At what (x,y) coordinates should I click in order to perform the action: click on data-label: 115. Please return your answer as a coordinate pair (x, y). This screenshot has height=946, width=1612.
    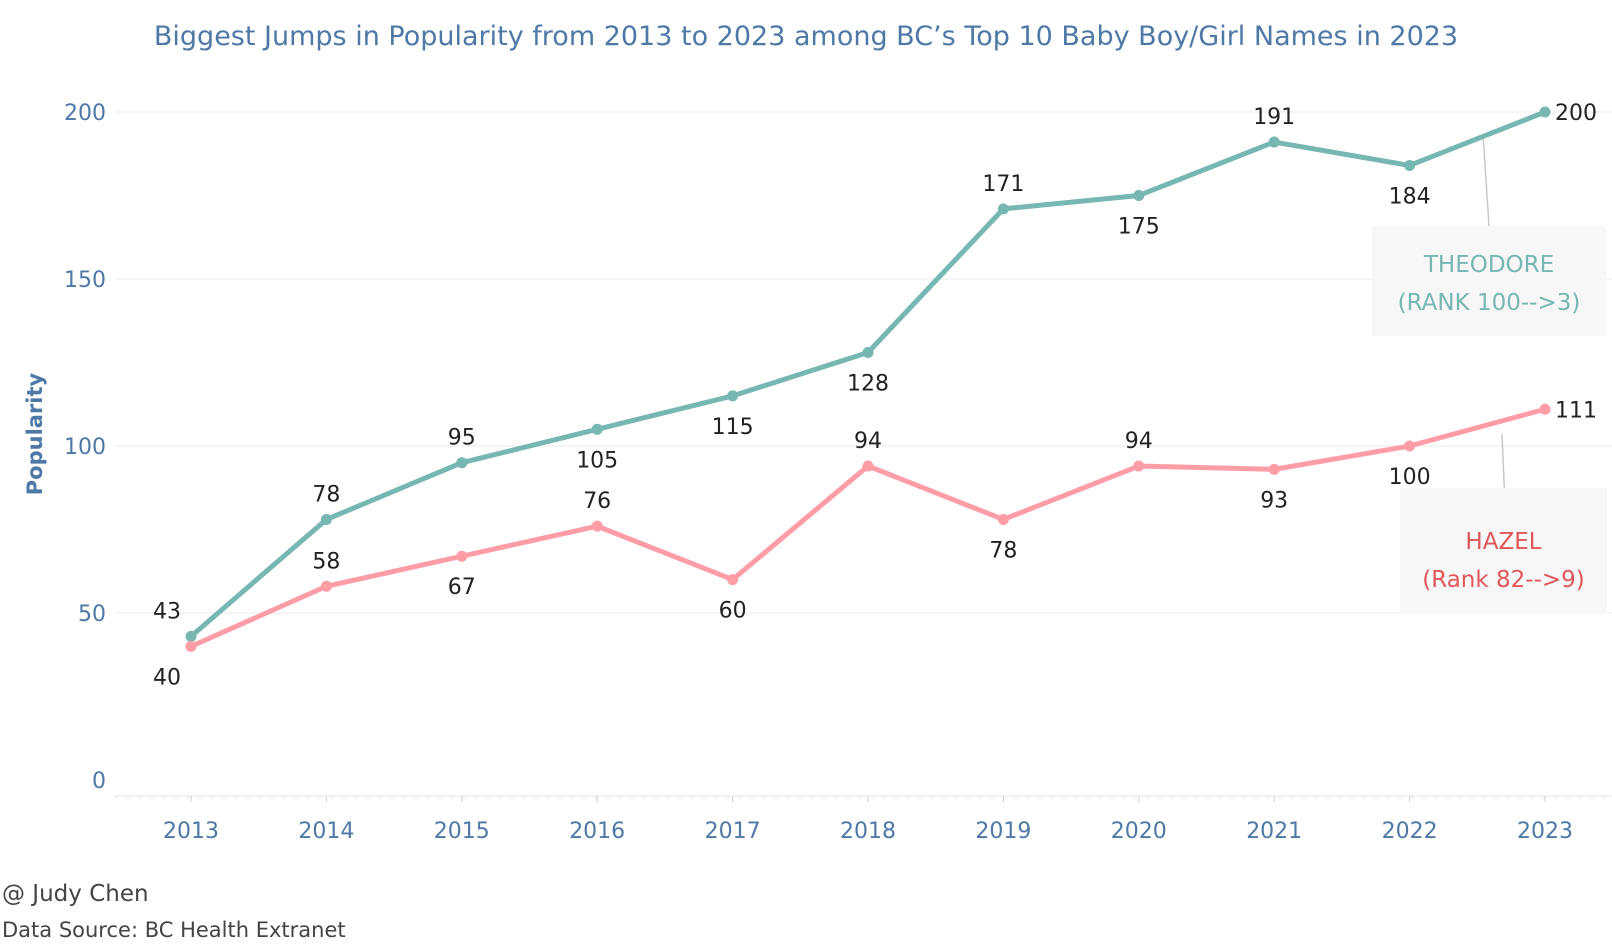
    Looking at the image, I should click on (733, 427).